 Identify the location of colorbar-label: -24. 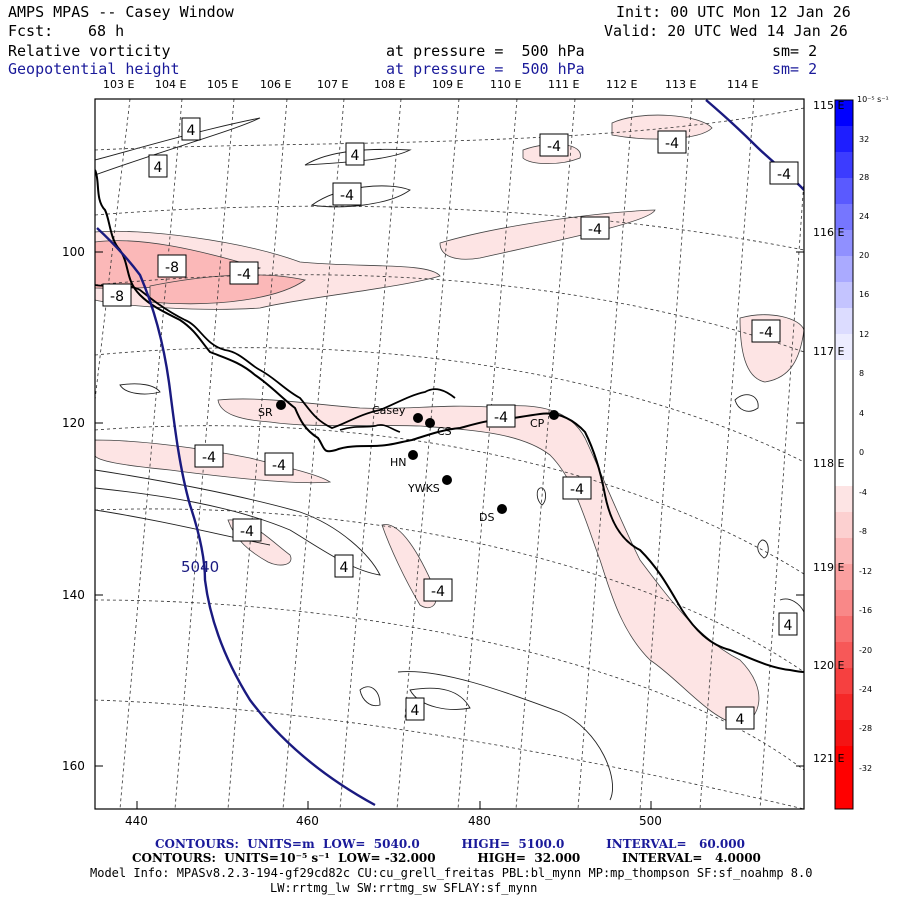
(866, 689).